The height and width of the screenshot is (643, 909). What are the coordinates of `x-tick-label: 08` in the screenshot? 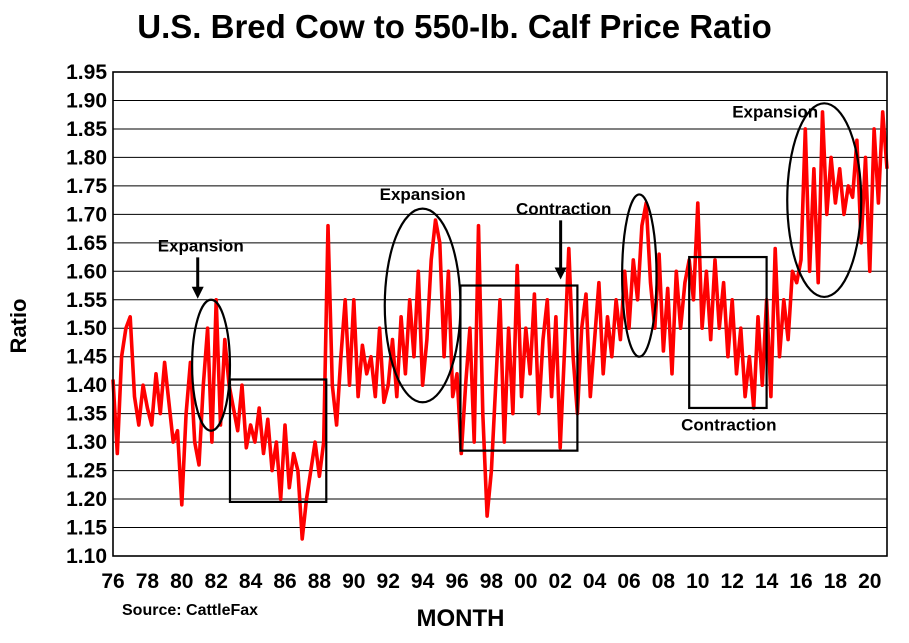 It's located at (664, 581).